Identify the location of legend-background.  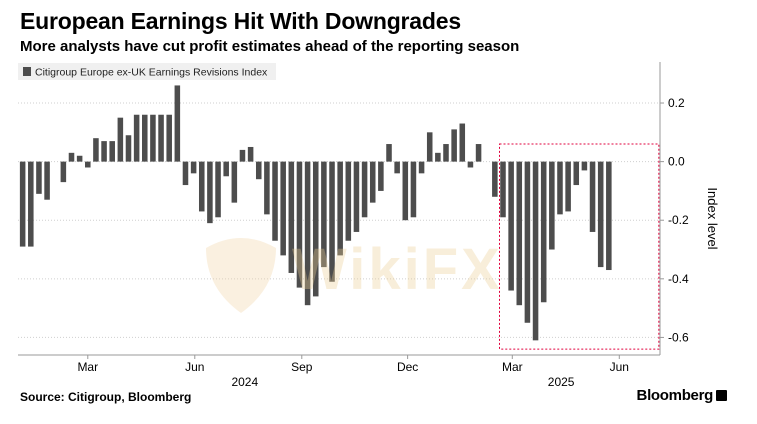
(147, 71).